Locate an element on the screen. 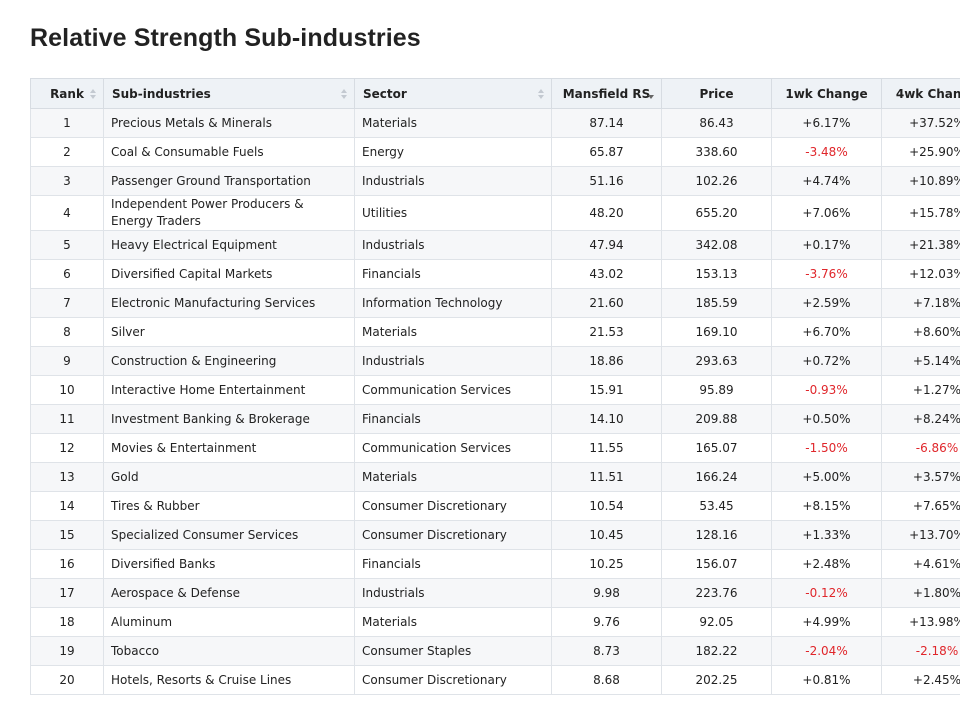  column-header: Rank is located at coordinates (67, 93).